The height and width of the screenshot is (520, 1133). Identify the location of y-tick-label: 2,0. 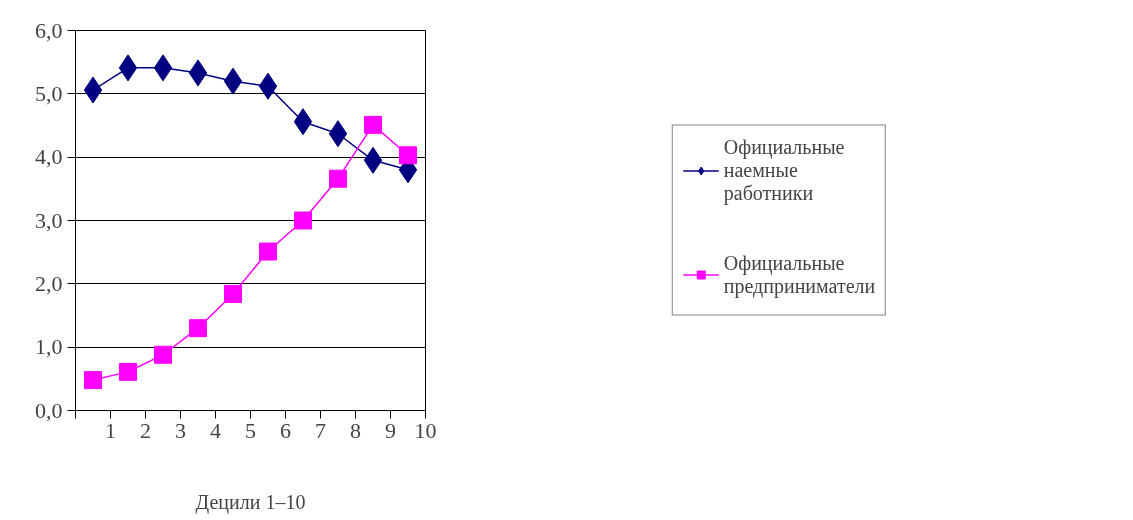
(49, 283).